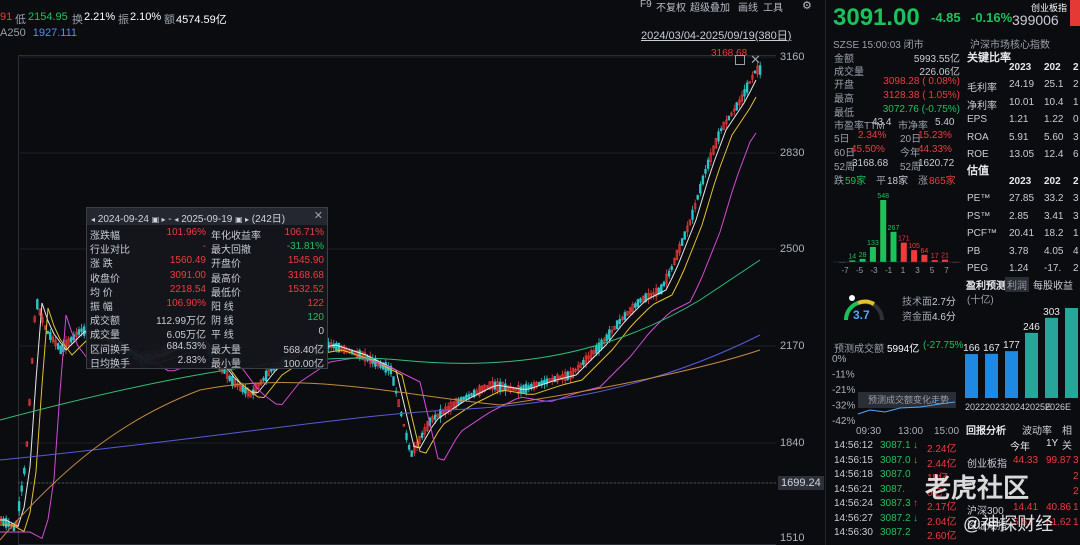 The image size is (1080, 545). What do you see at coordinates (978, 268) in the screenshot?
I see `table-row-label: PEG` at bounding box center [978, 268].